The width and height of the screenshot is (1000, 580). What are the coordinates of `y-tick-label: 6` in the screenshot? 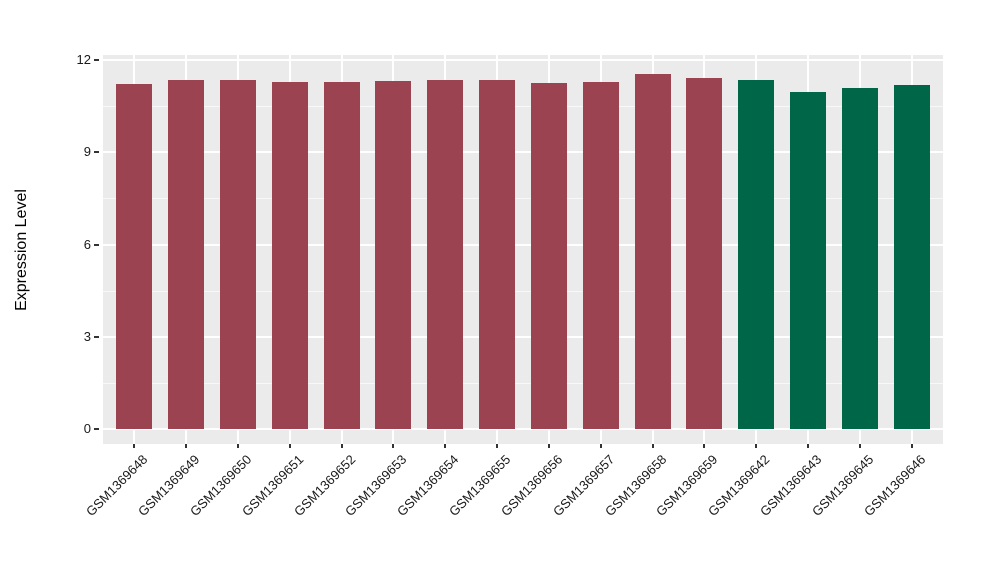 It's located at (87, 244).